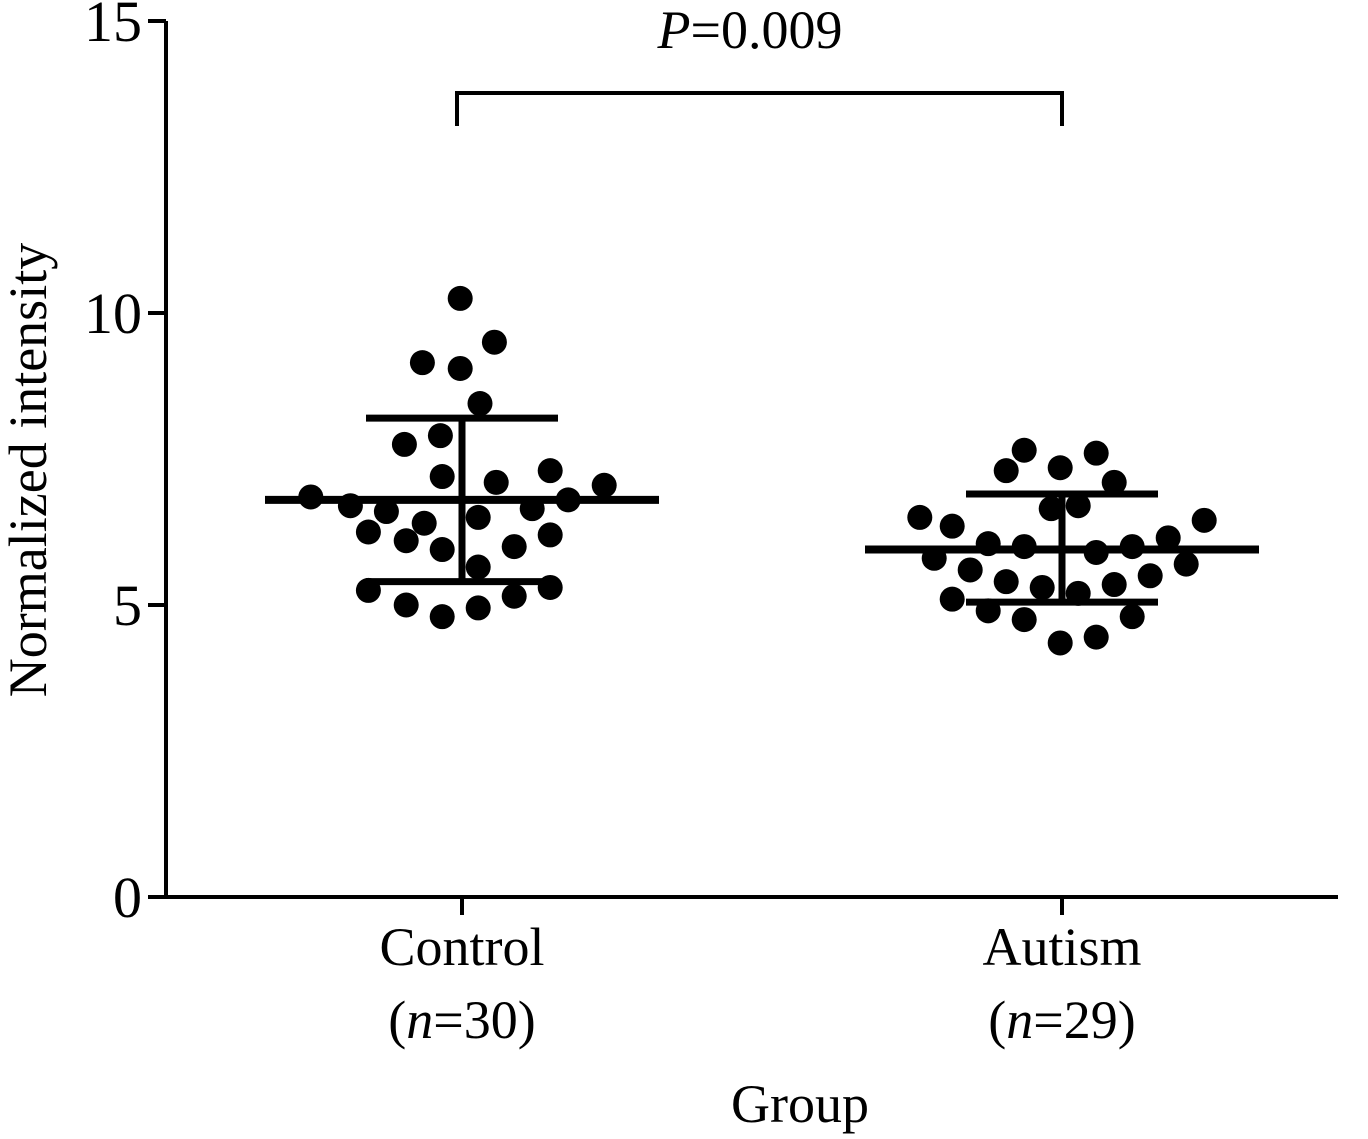  I want to click on p-value-variable: P, so click(674, 30).